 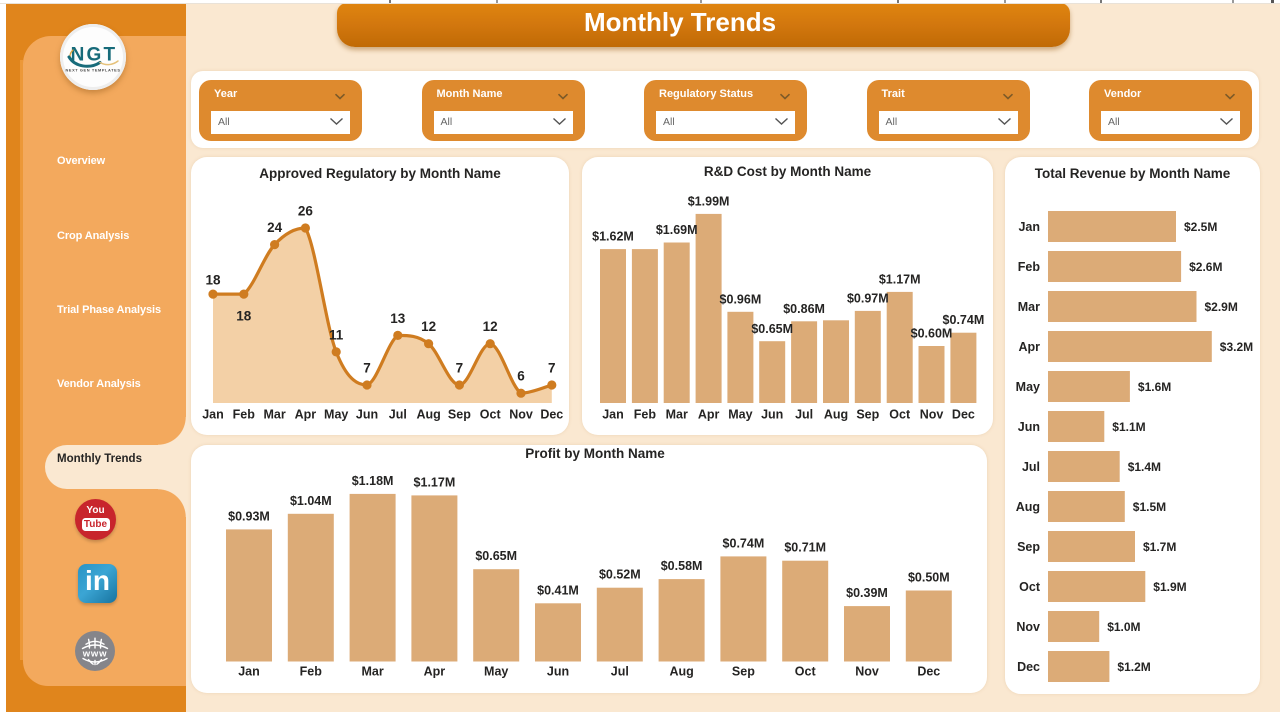 What do you see at coordinates (620, 575) in the screenshot?
I see `svg-text: $0.52M` at bounding box center [620, 575].